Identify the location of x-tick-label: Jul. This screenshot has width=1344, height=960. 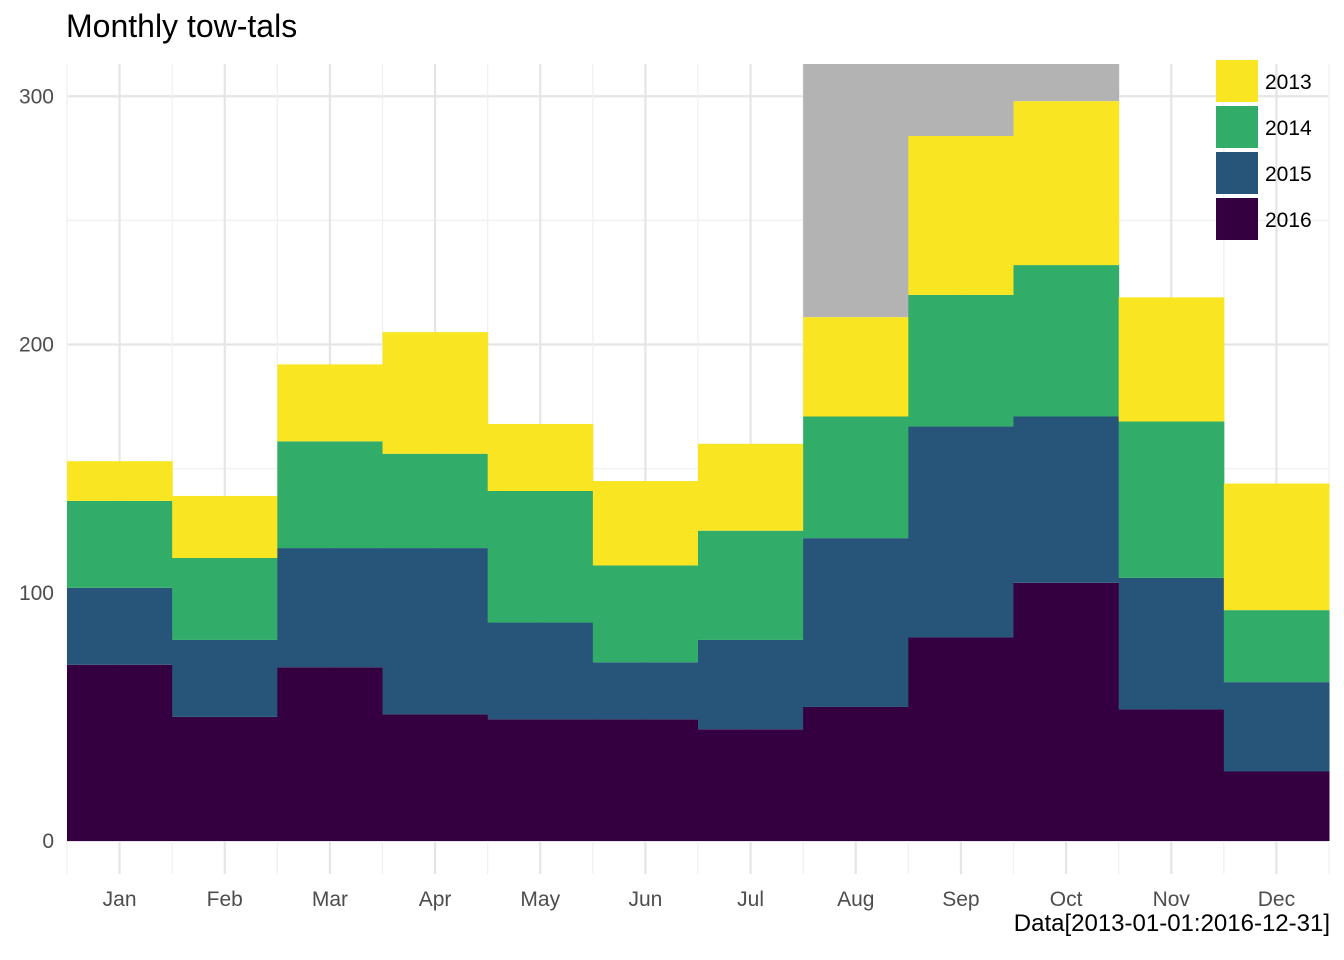
(750, 899).